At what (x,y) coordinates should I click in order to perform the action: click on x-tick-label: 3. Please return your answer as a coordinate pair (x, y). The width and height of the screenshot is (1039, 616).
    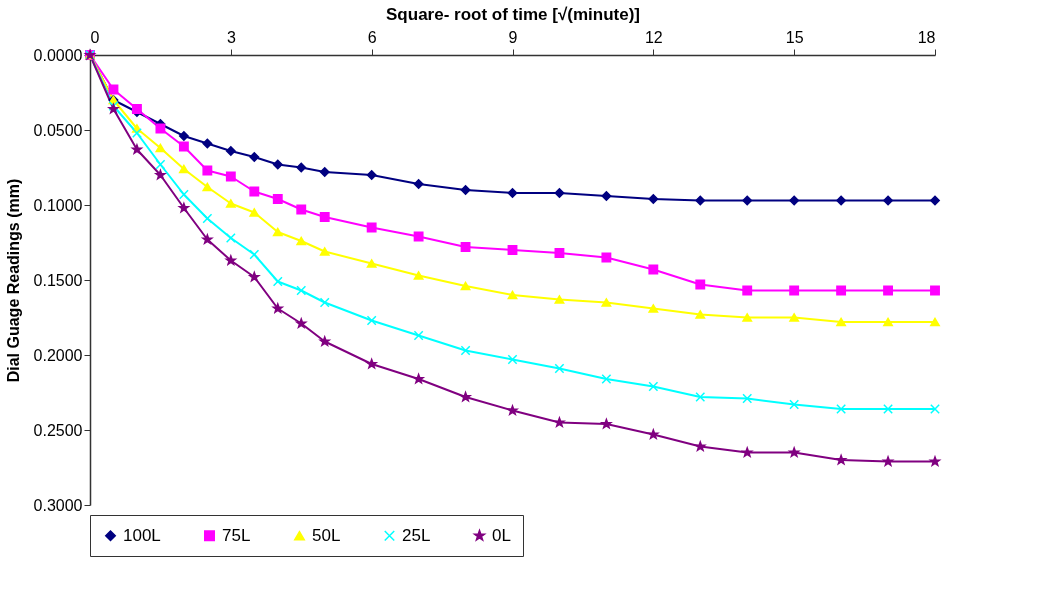
    Looking at the image, I should click on (231, 37).